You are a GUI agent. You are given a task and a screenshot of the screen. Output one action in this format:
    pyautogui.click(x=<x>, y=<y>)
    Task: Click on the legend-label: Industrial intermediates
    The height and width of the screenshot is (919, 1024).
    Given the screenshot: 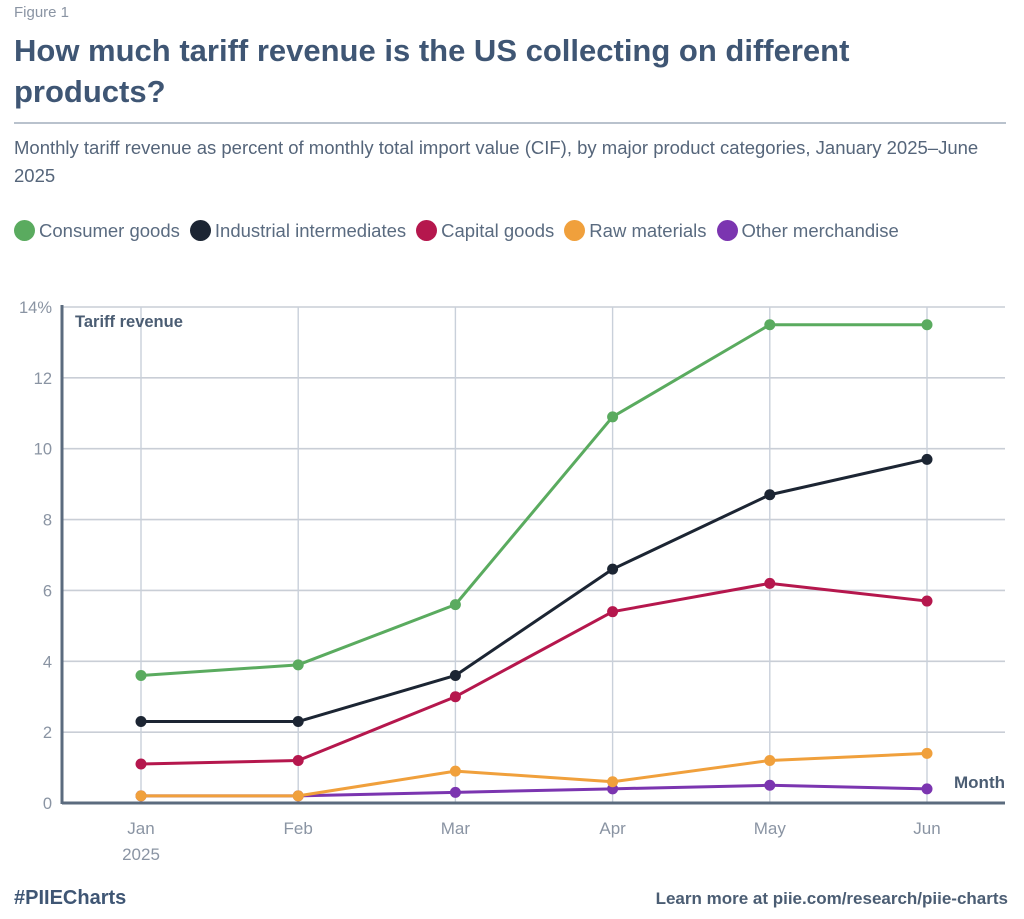 What is the action you would take?
    pyautogui.click(x=310, y=230)
    